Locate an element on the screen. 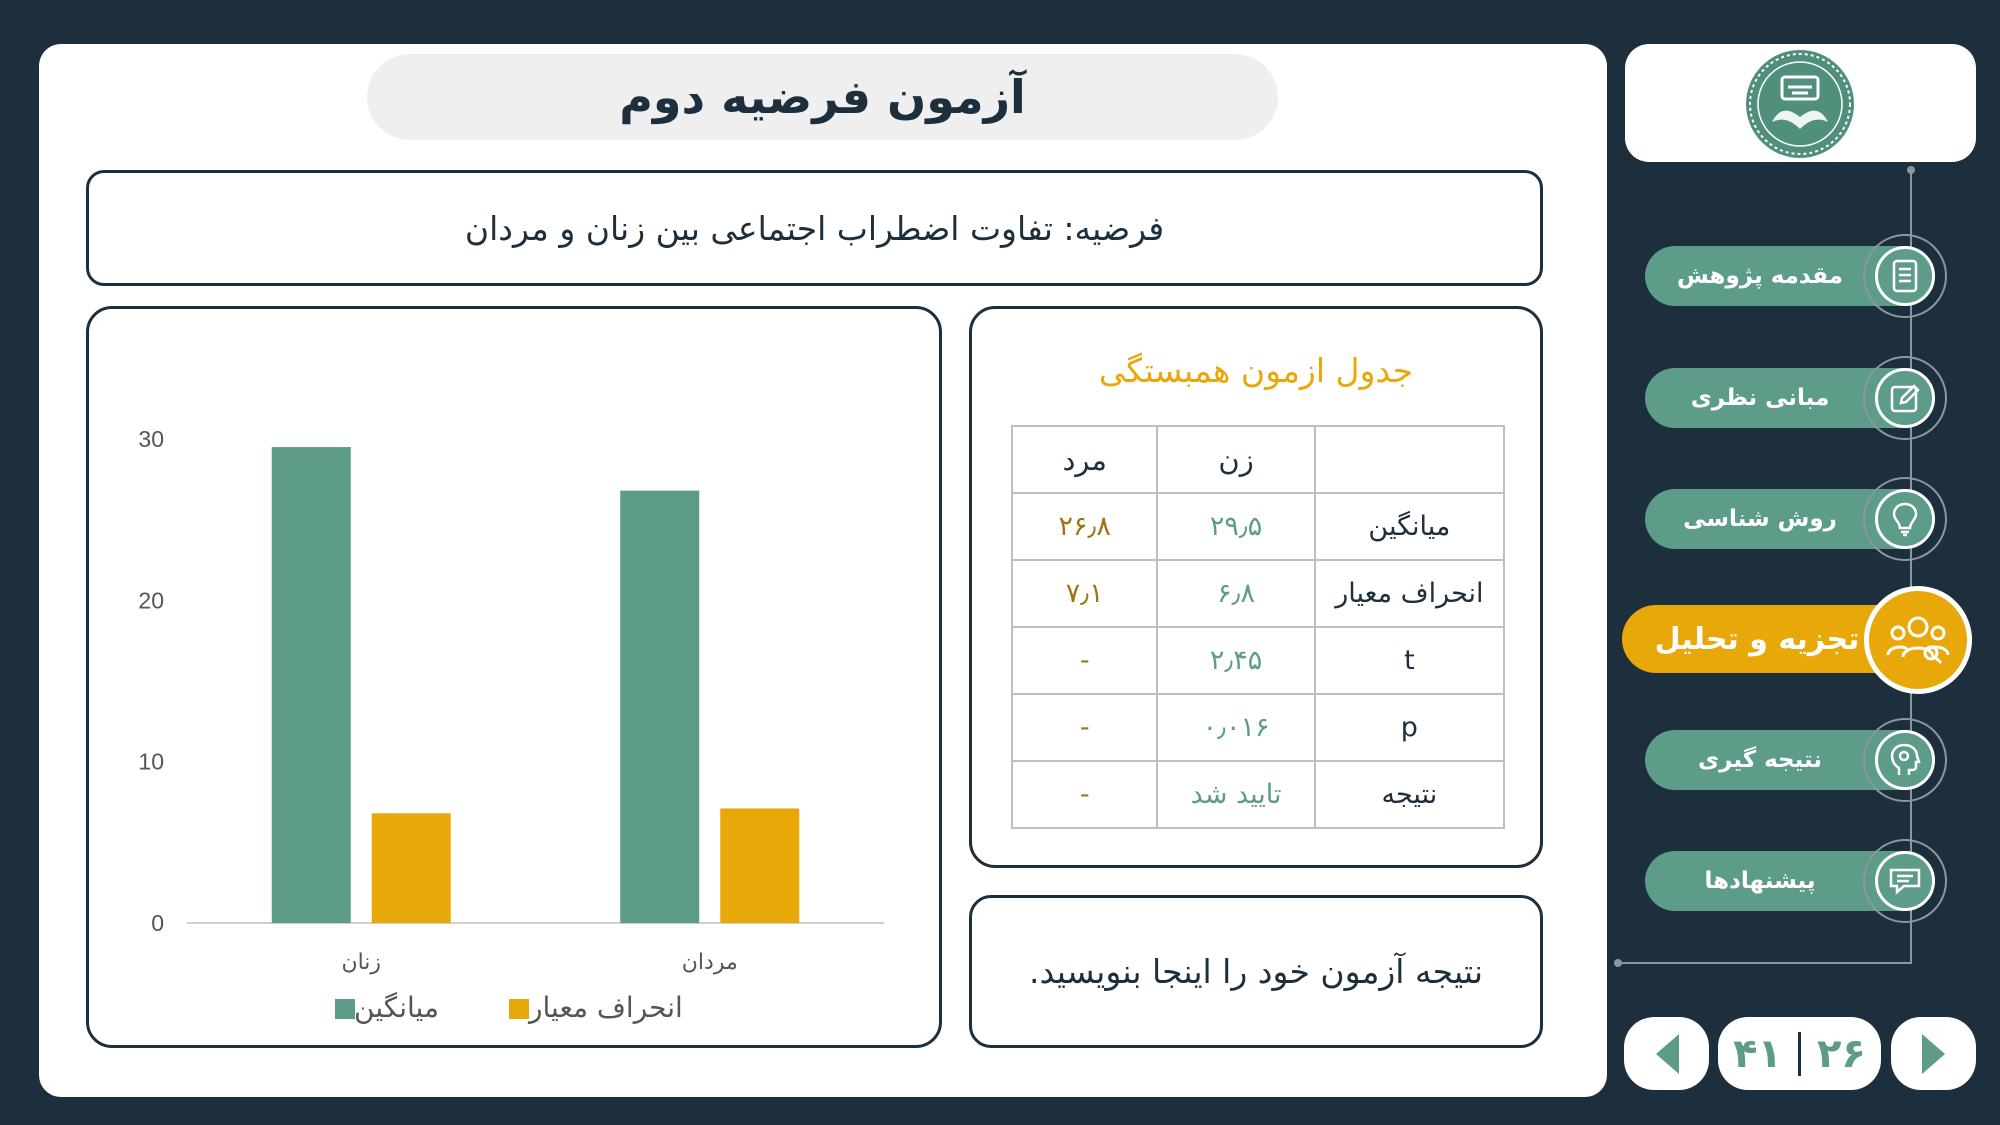  nav-item-conclusion: نتیجه گیری is located at coordinates (1796, 760).